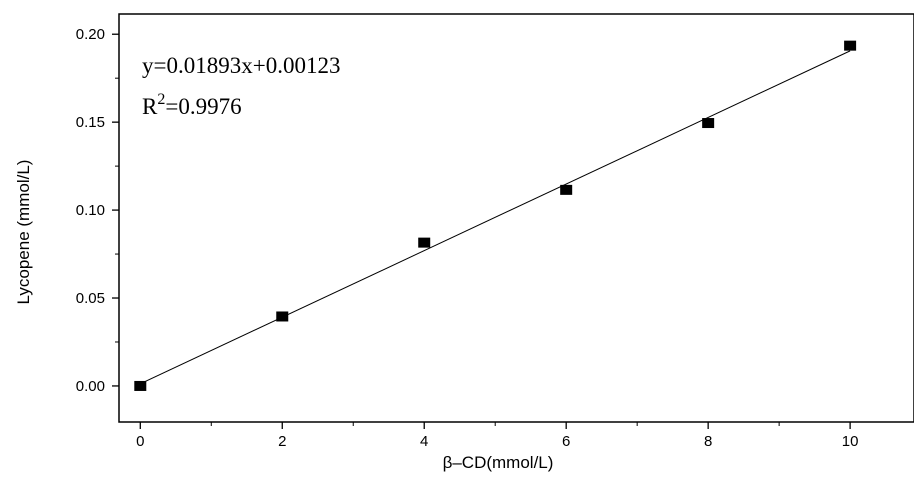 This screenshot has width=914, height=478. Describe the element at coordinates (161, 99) in the screenshot. I see `r-squared-superscript: 2` at that location.